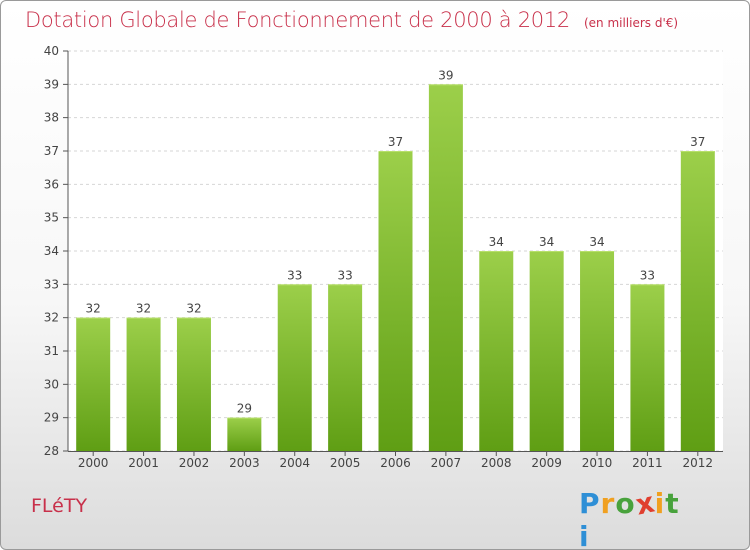 The height and width of the screenshot is (550, 750). I want to click on x-tick-label: 2003, so click(244, 463).